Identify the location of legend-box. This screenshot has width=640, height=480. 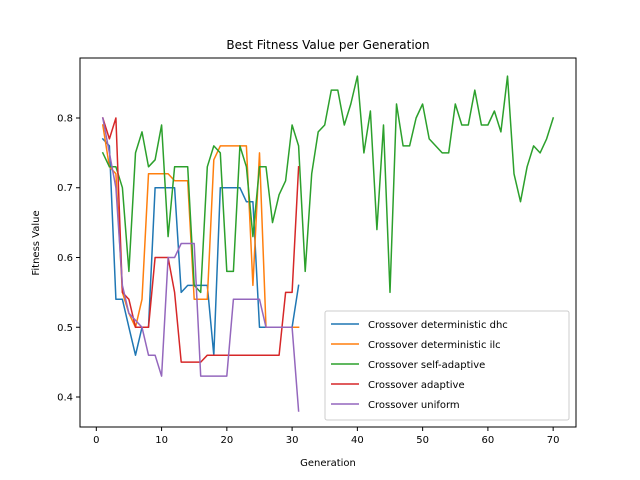
(447, 365).